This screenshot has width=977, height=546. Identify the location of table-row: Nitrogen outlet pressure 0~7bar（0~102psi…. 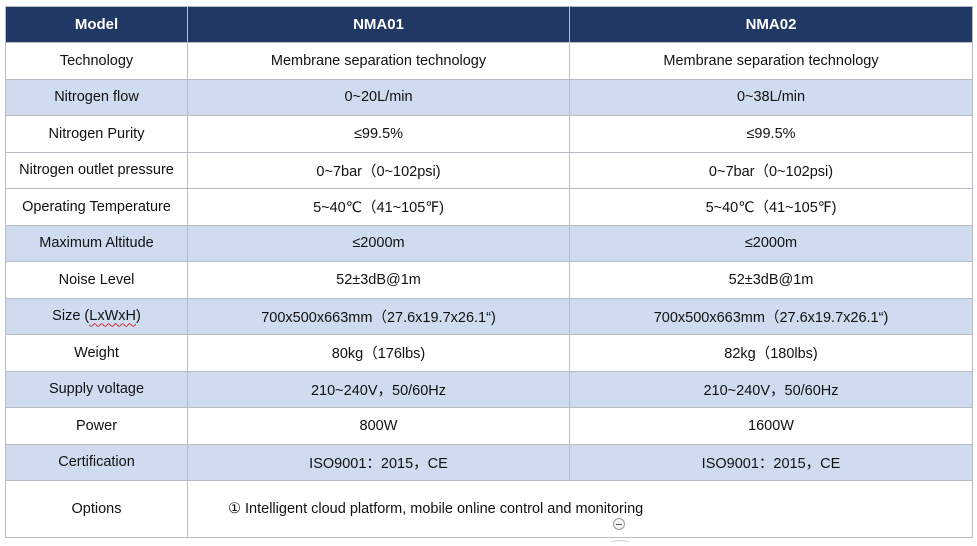
(489, 170).